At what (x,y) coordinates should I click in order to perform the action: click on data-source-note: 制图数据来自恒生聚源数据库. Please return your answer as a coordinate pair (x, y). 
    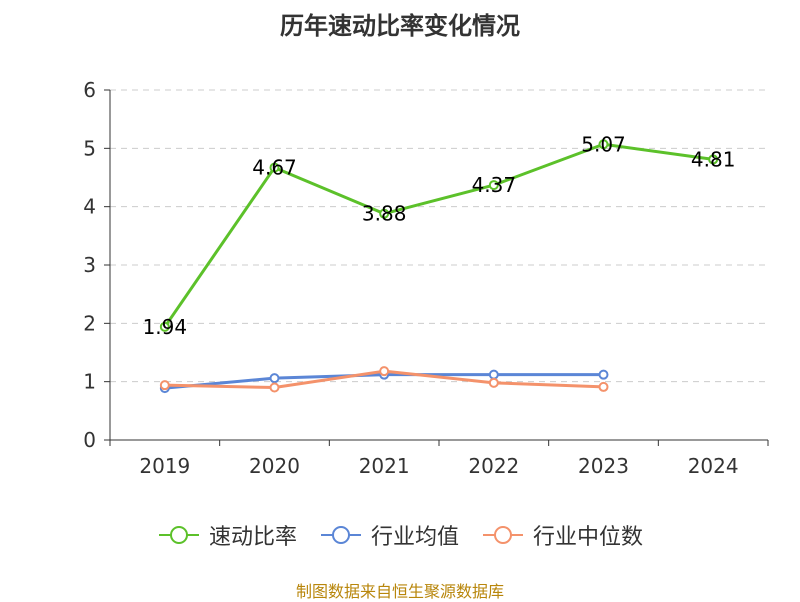
    Looking at the image, I should click on (399, 591).